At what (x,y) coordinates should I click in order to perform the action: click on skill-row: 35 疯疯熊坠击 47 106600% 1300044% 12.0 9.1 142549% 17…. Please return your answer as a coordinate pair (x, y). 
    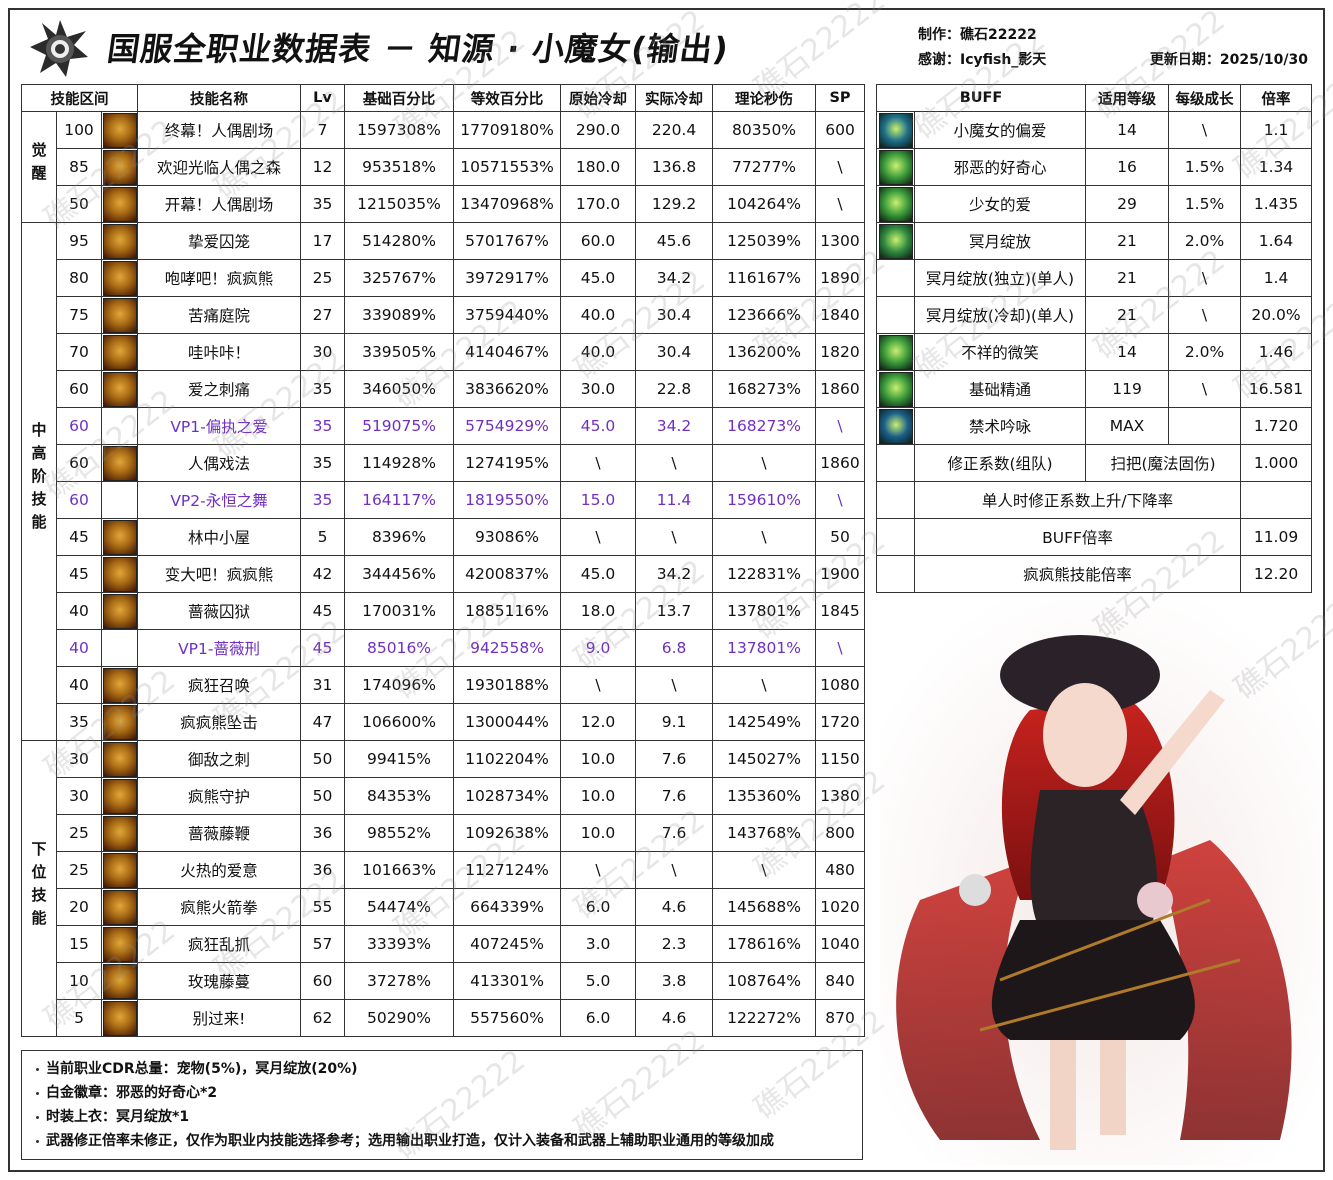
    Looking at the image, I should click on (444, 722).